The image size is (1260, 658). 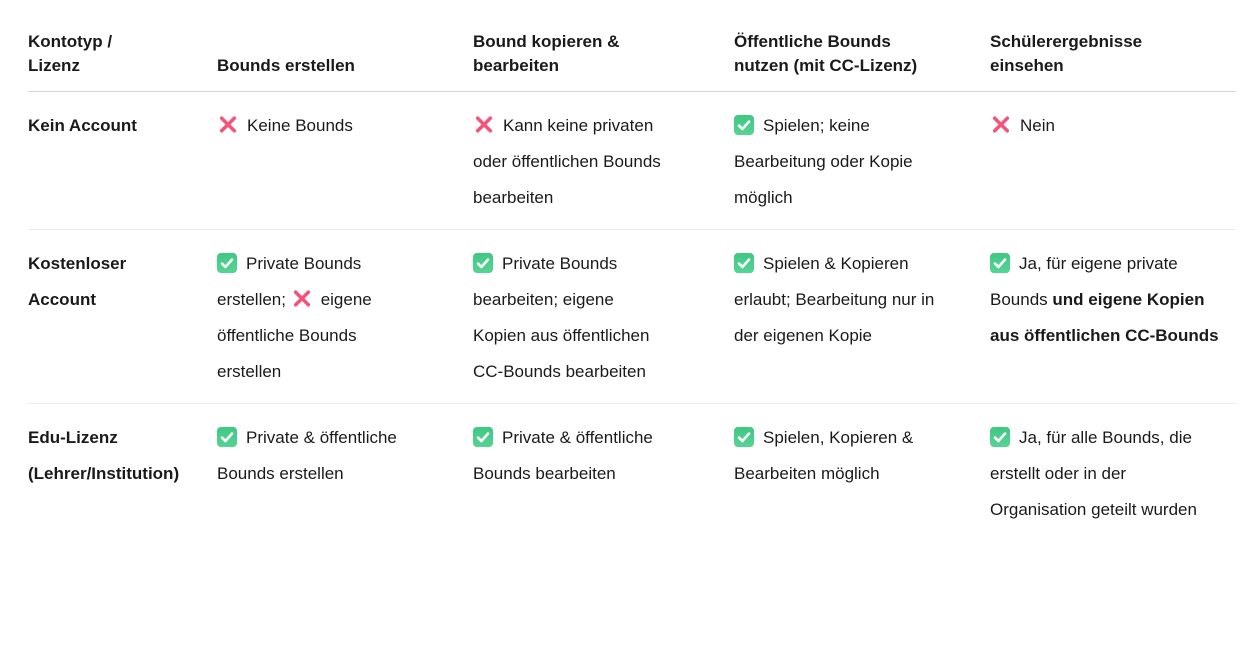 I want to click on cell-text: eigene öffentliche Bounds erstellen, so click(x=294, y=335).